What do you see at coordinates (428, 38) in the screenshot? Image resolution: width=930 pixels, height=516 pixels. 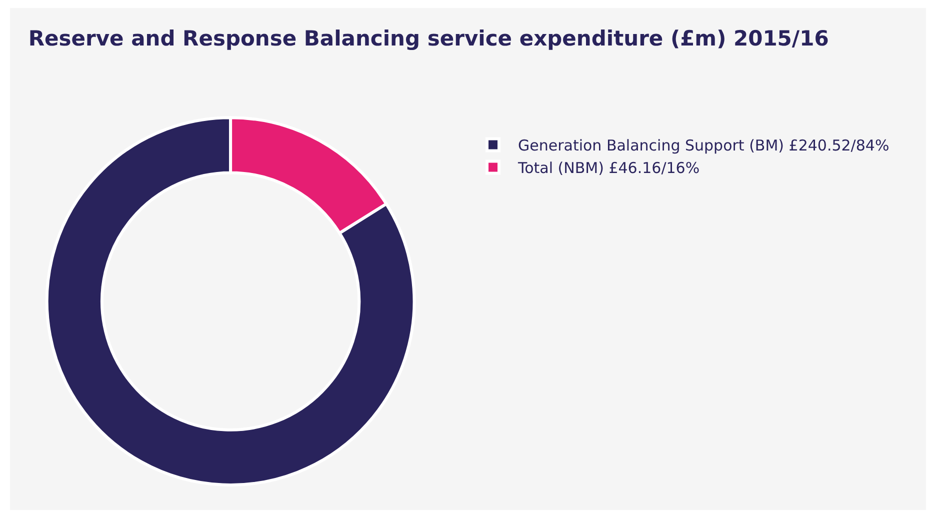 I see `chart-title: Reserve and Response Balancing service expenditure (£m) 2015/16` at bounding box center [428, 38].